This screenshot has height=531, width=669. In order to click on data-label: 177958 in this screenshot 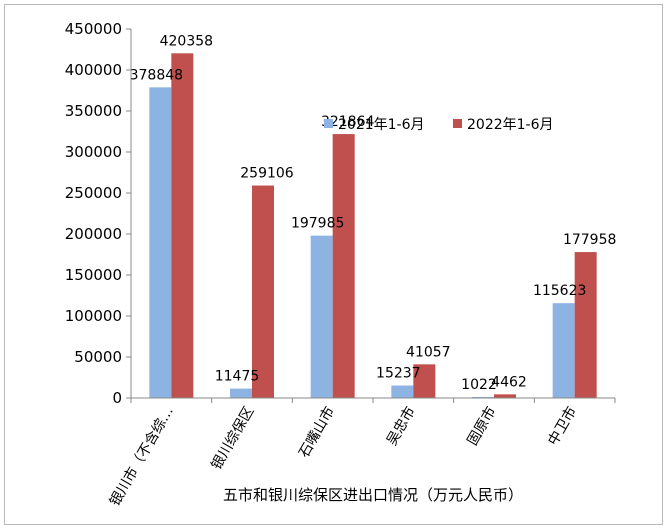, I will do `click(589, 240)`.